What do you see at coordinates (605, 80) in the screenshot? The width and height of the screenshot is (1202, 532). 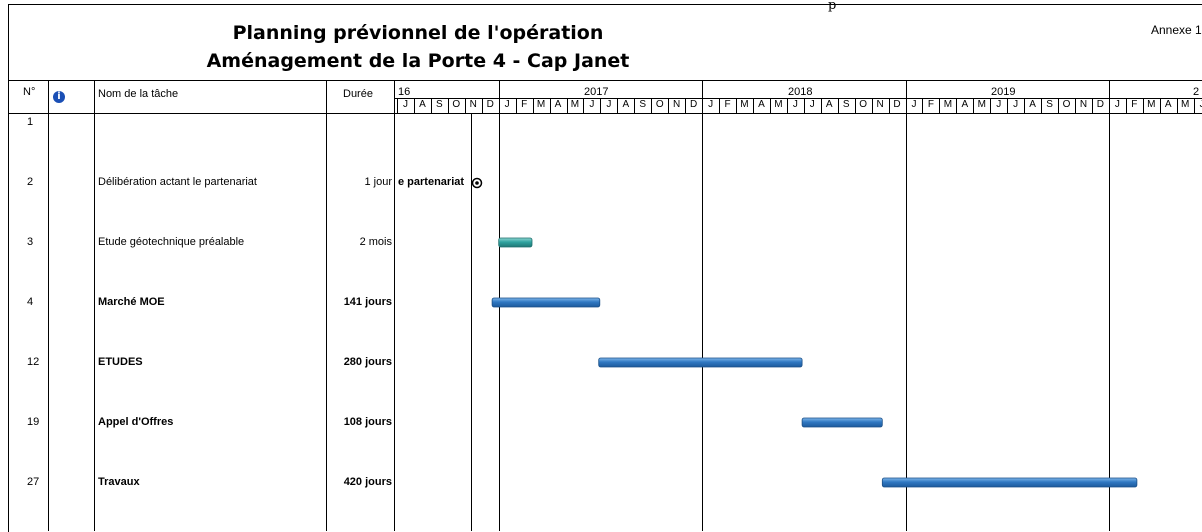 I see `header-top-line` at bounding box center [605, 80].